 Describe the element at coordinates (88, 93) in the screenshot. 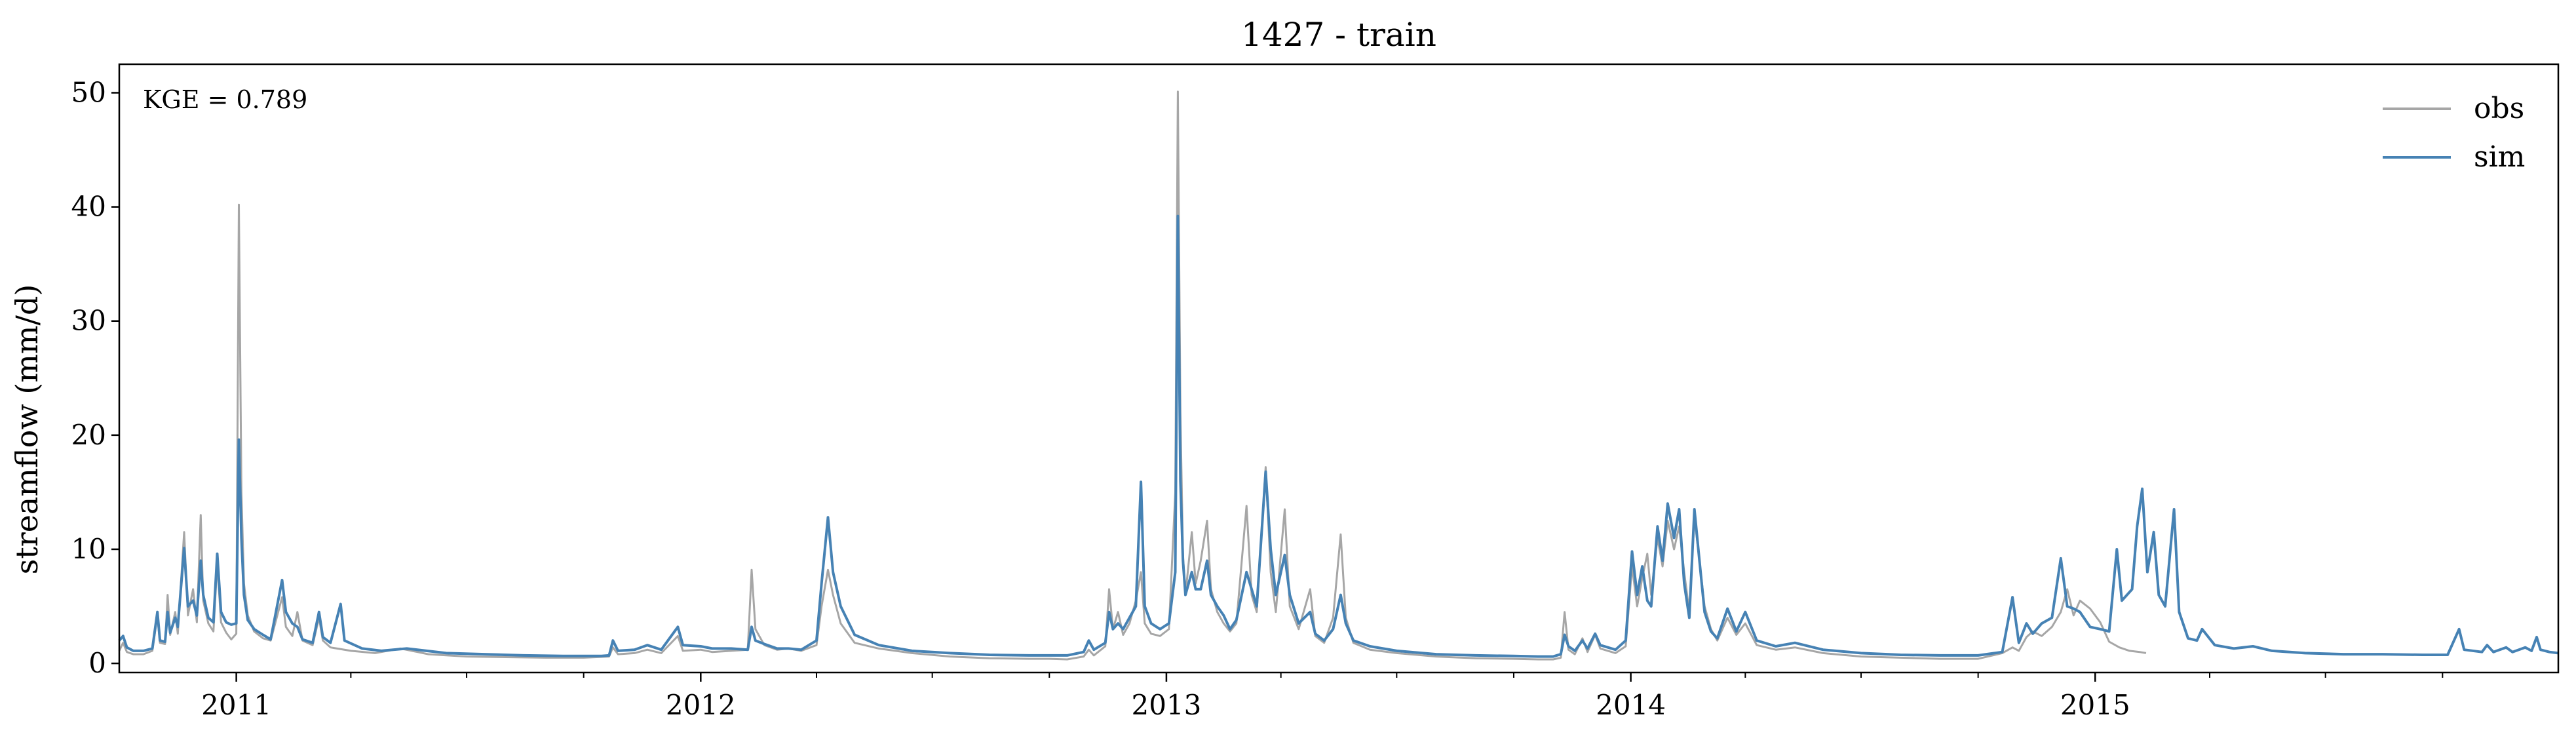

I see `y-tick-label: 50` at that location.